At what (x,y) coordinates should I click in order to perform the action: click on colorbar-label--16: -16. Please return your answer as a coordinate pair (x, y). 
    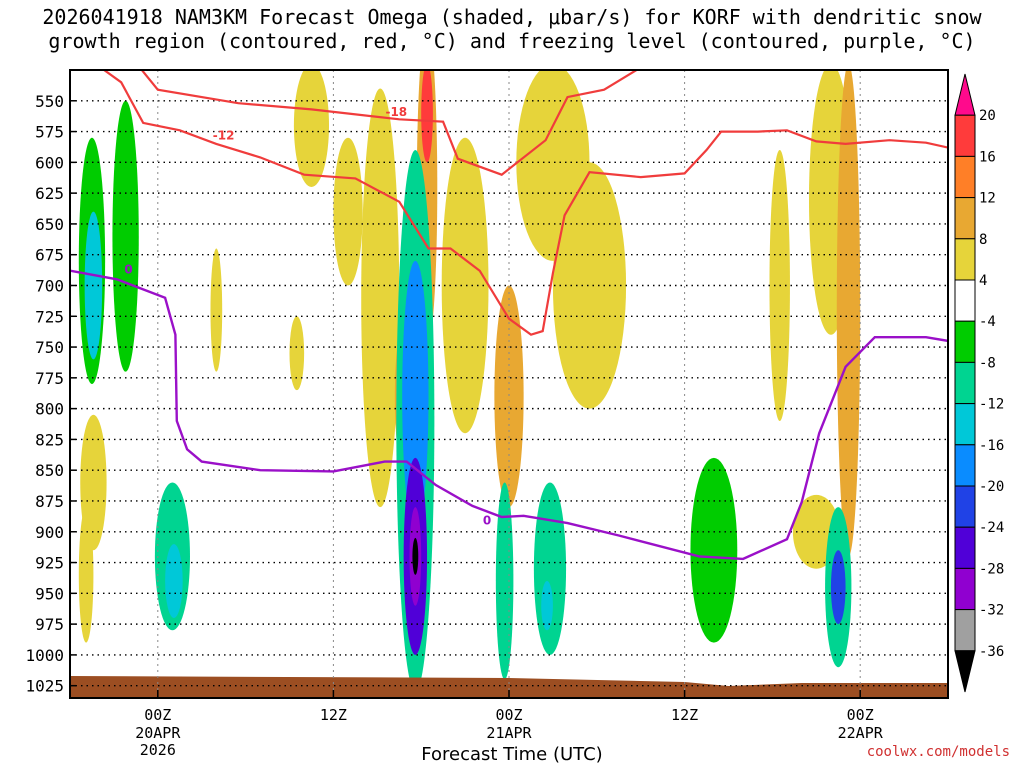
    Looking at the image, I should click on (991, 446).